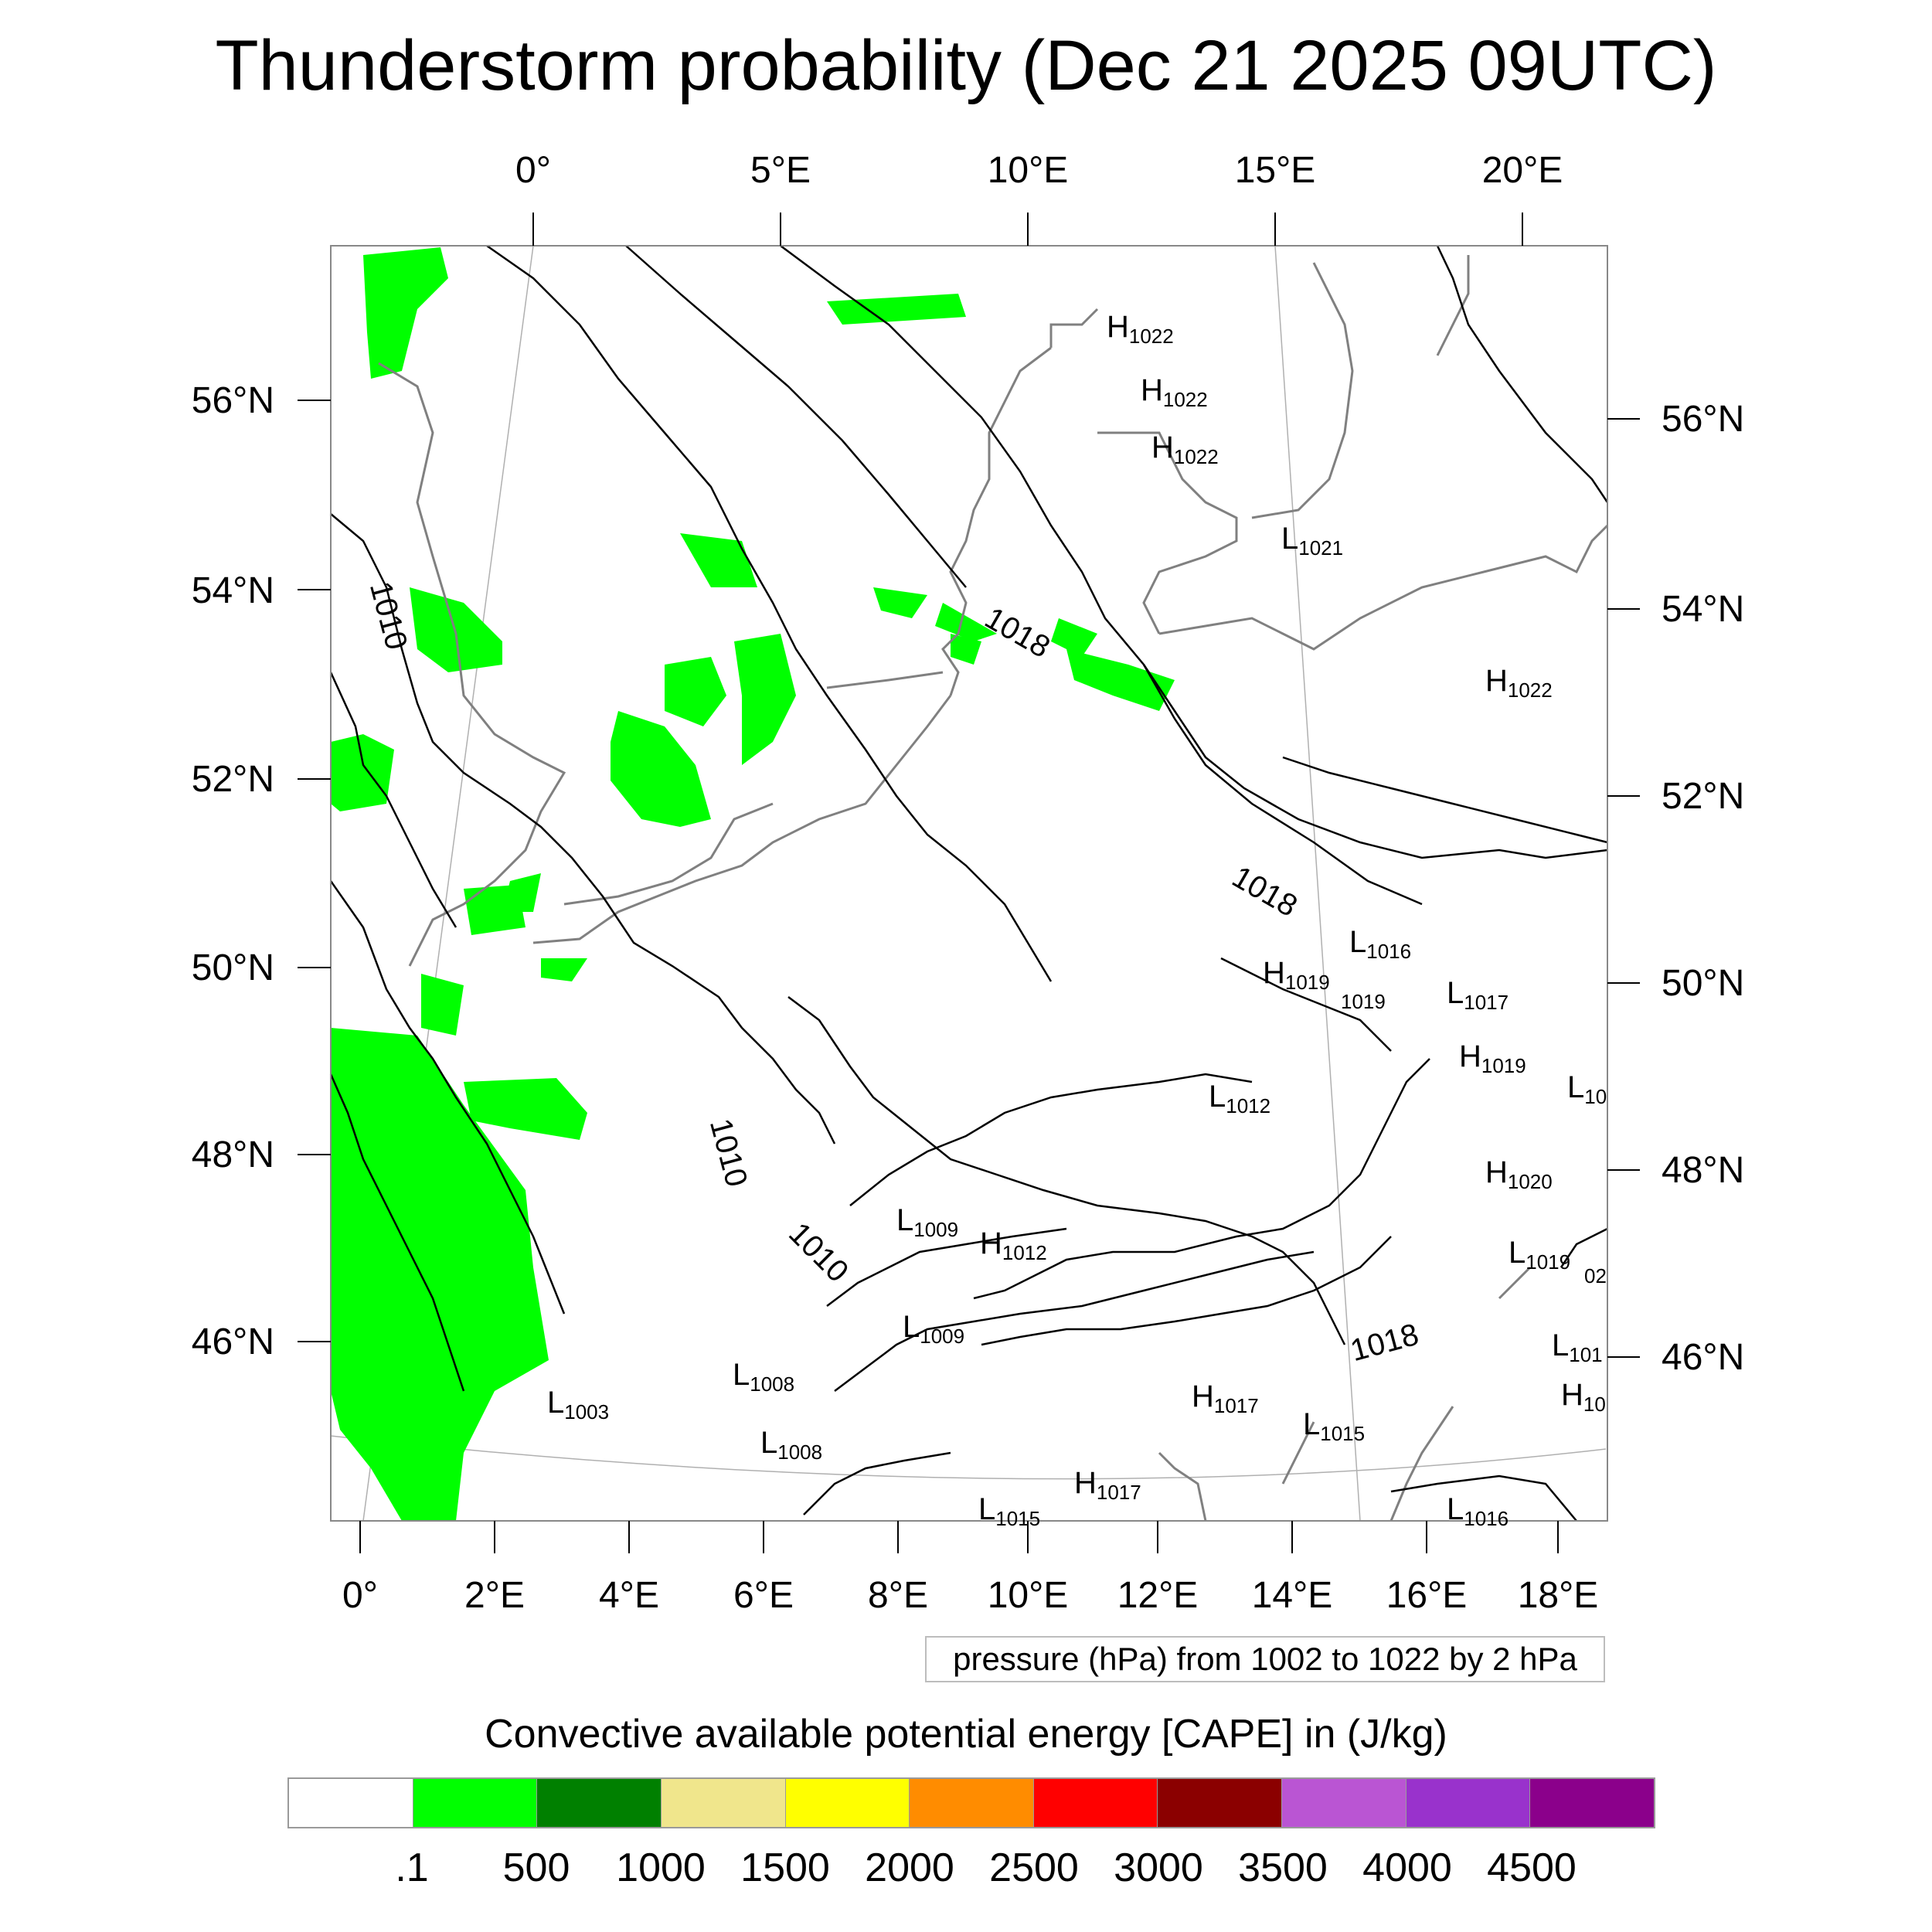 Image resolution: width=1932 pixels, height=1932 pixels. Describe the element at coordinates (1584, 1397) in the screenshot. I see `pressure-center: H10` at that location.